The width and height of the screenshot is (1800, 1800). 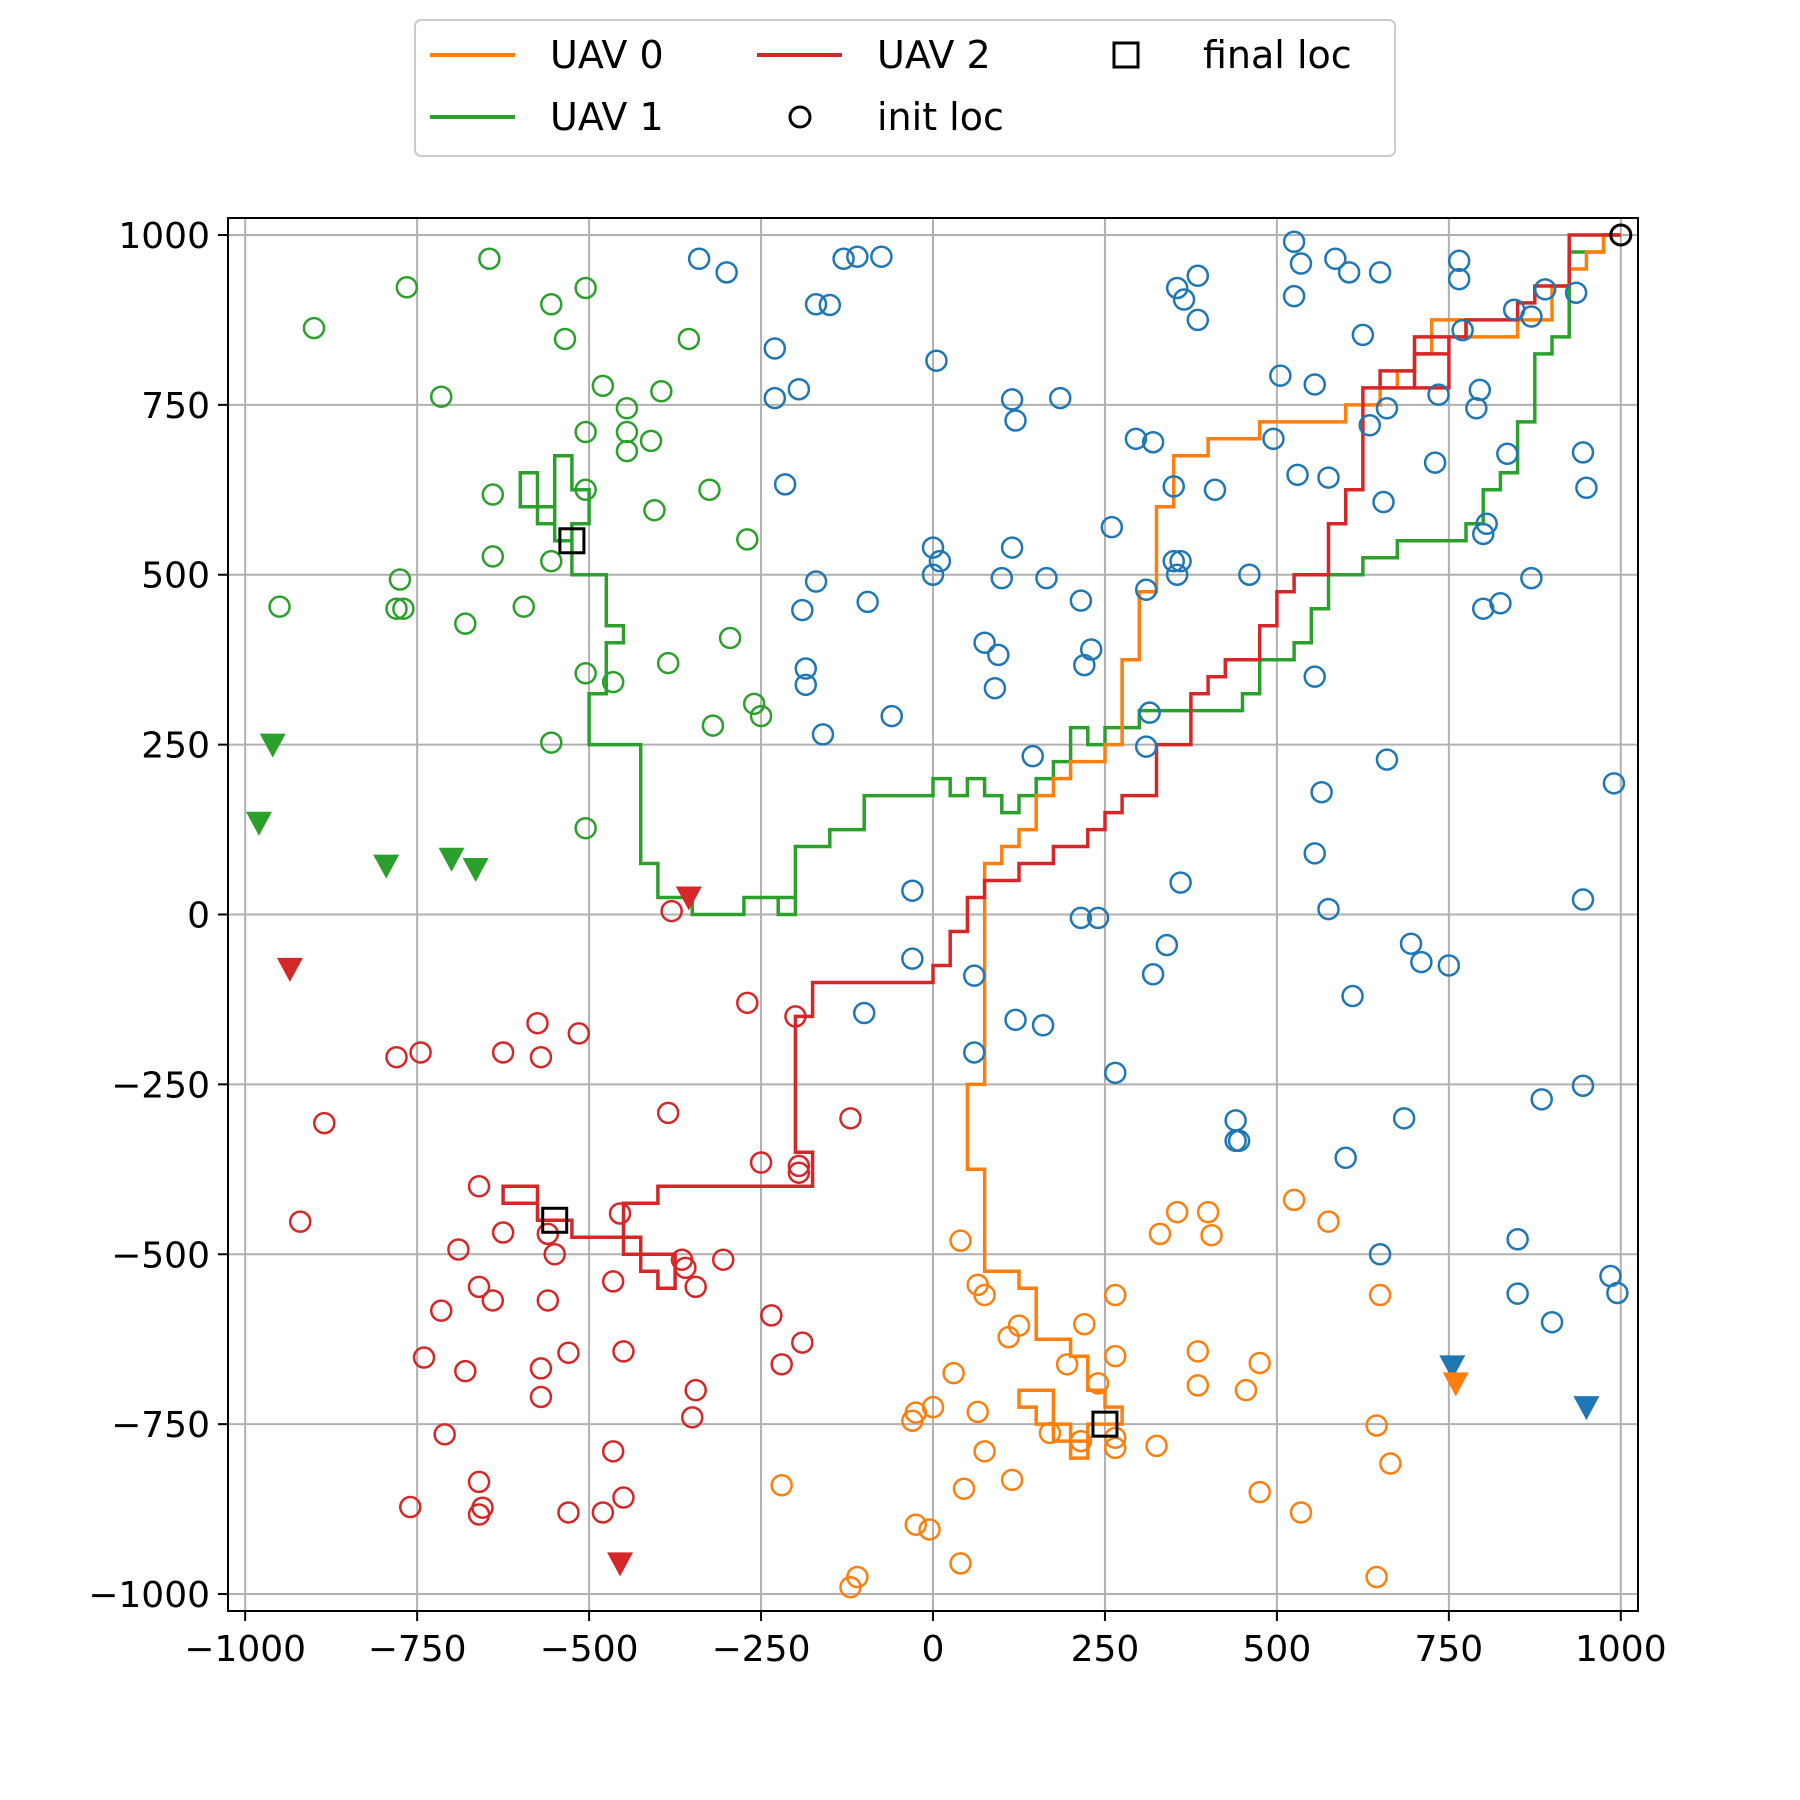 I want to click on legend-label: init loc, so click(x=940, y=117).